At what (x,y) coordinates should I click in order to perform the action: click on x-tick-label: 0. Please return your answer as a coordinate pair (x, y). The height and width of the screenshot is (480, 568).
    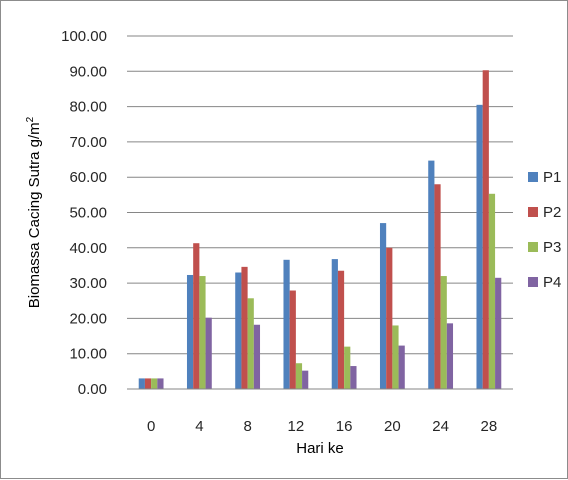
    Looking at the image, I should click on (151, 426).